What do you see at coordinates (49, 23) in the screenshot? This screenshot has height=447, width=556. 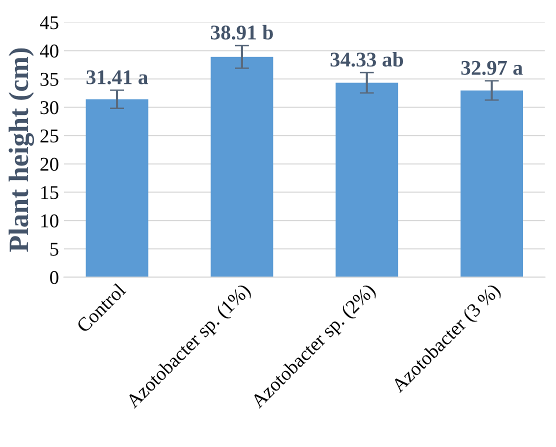 I see `y-tick-label: 45` at bounding box center [49, 23].